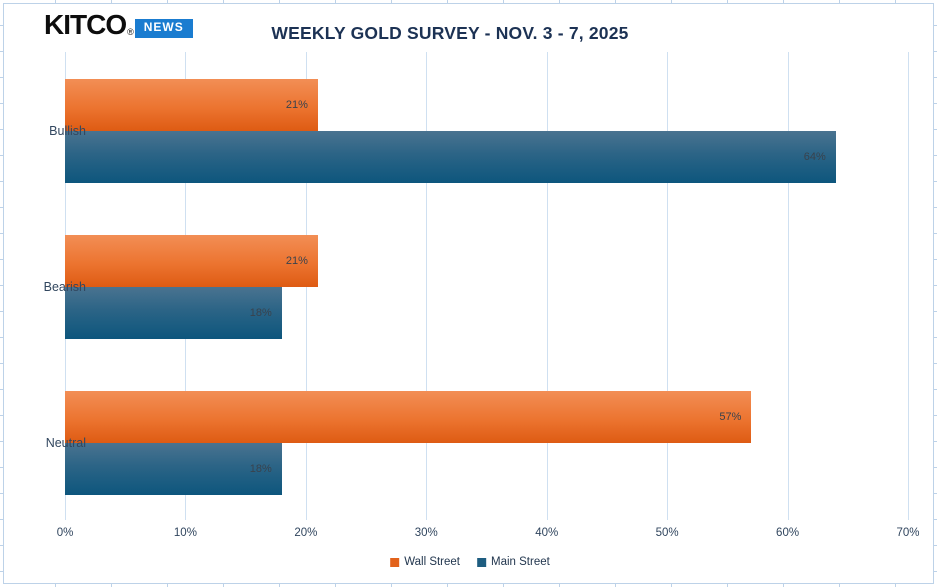  Describe the element at coordinates (306, 533) in the screenshot. I see `x-tick-label: 20%` at that location.